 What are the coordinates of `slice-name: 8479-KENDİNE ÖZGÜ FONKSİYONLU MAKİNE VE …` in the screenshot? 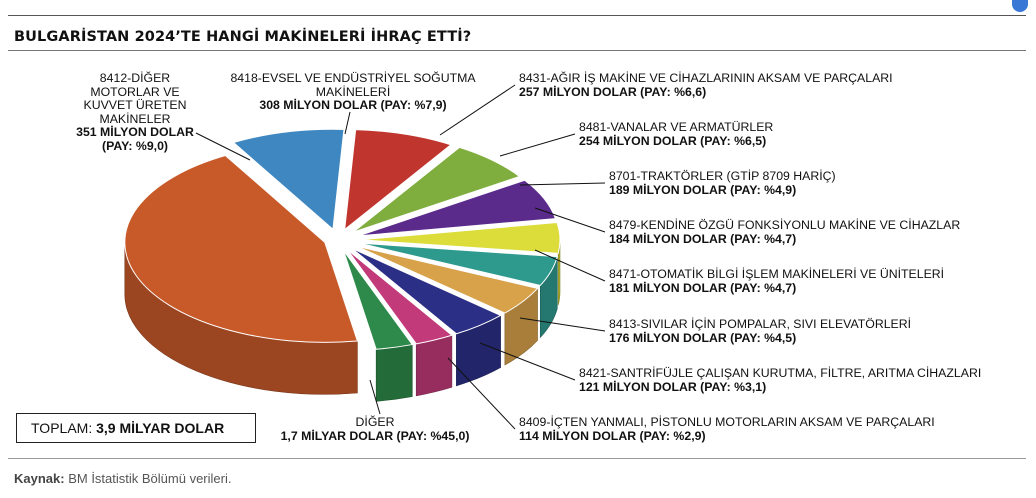 It's located at (785, 225).